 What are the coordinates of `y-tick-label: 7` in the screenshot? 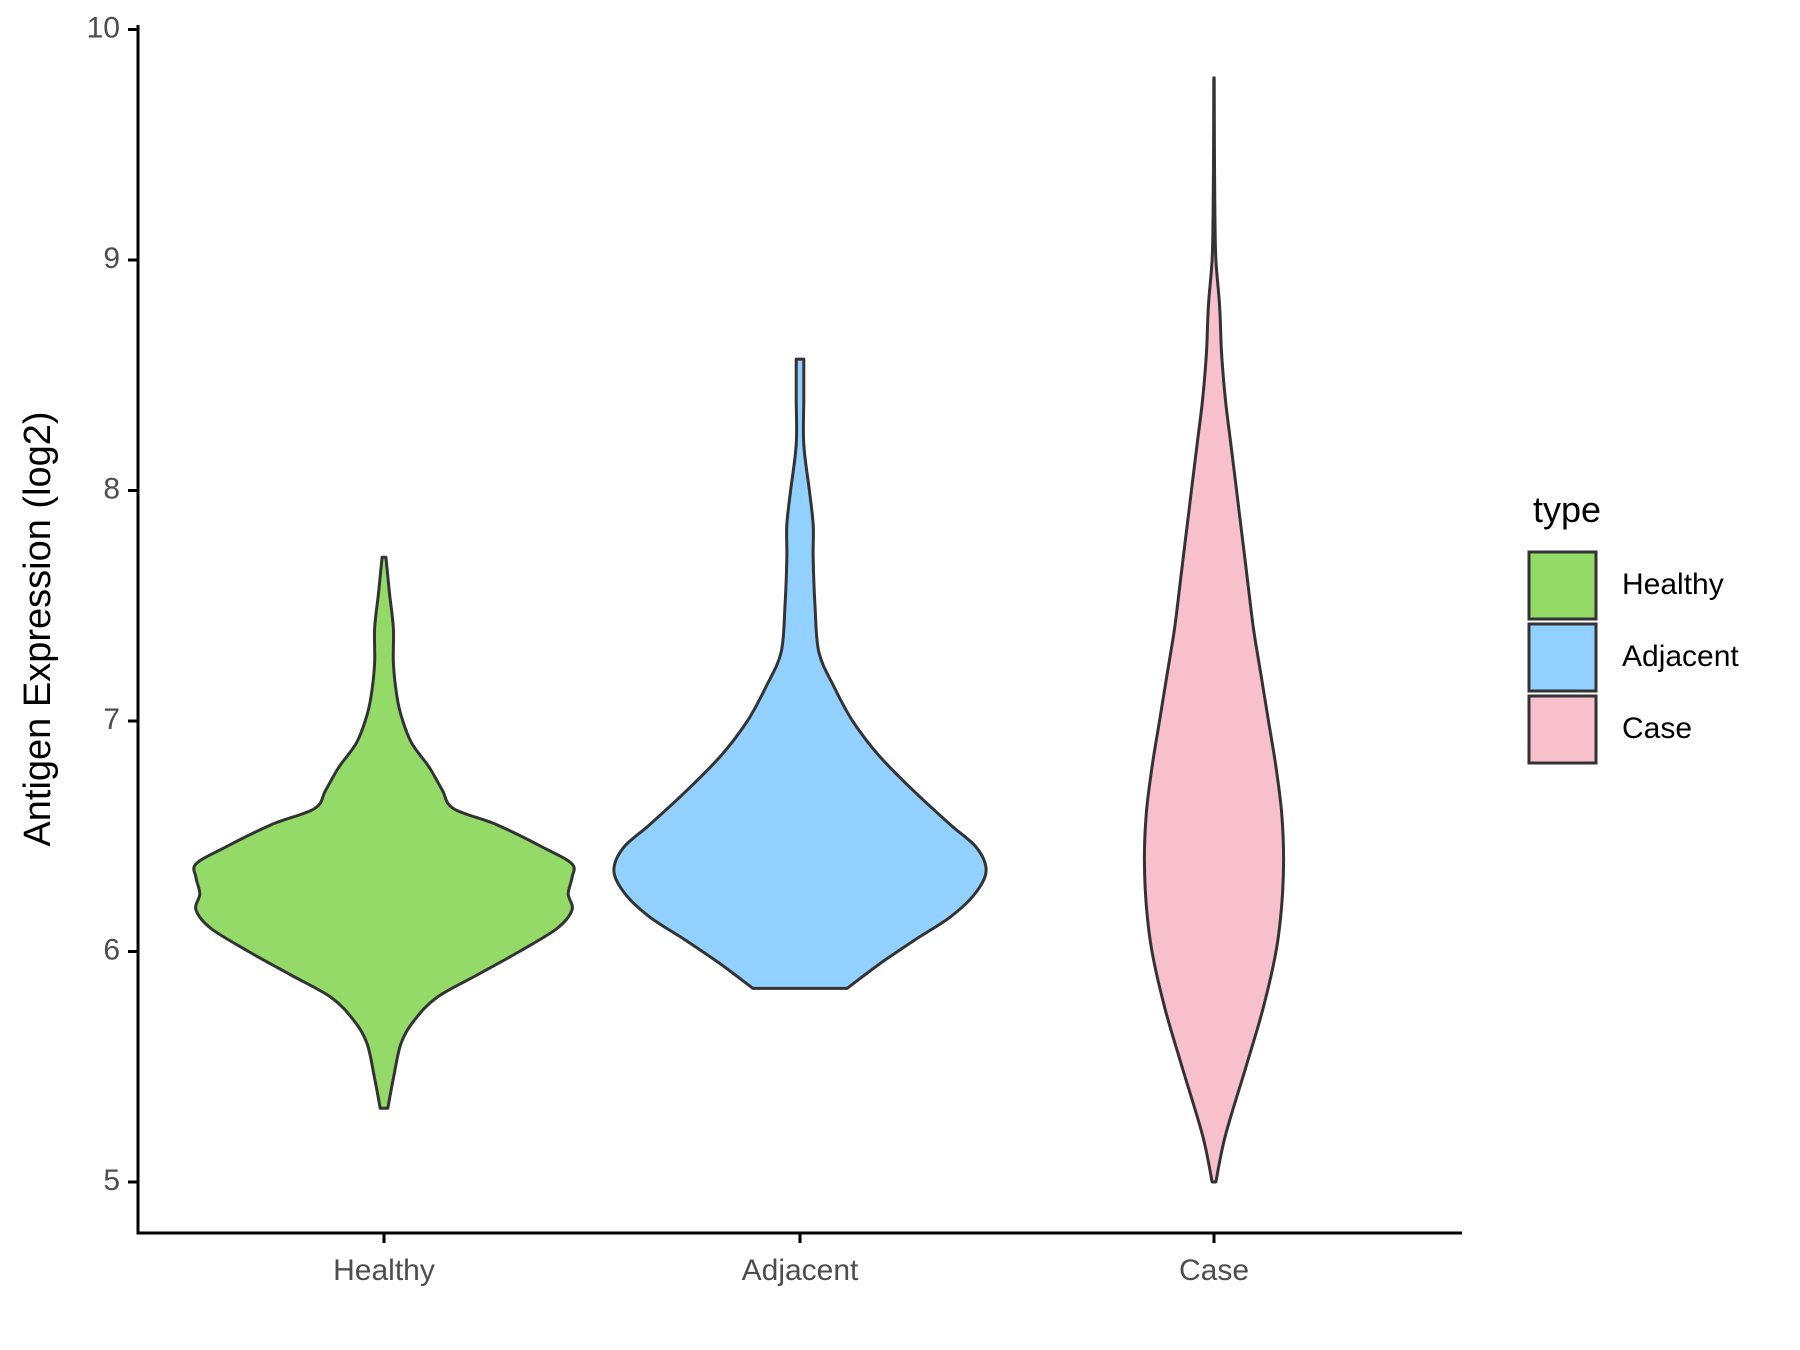 It's located at (111, 719).